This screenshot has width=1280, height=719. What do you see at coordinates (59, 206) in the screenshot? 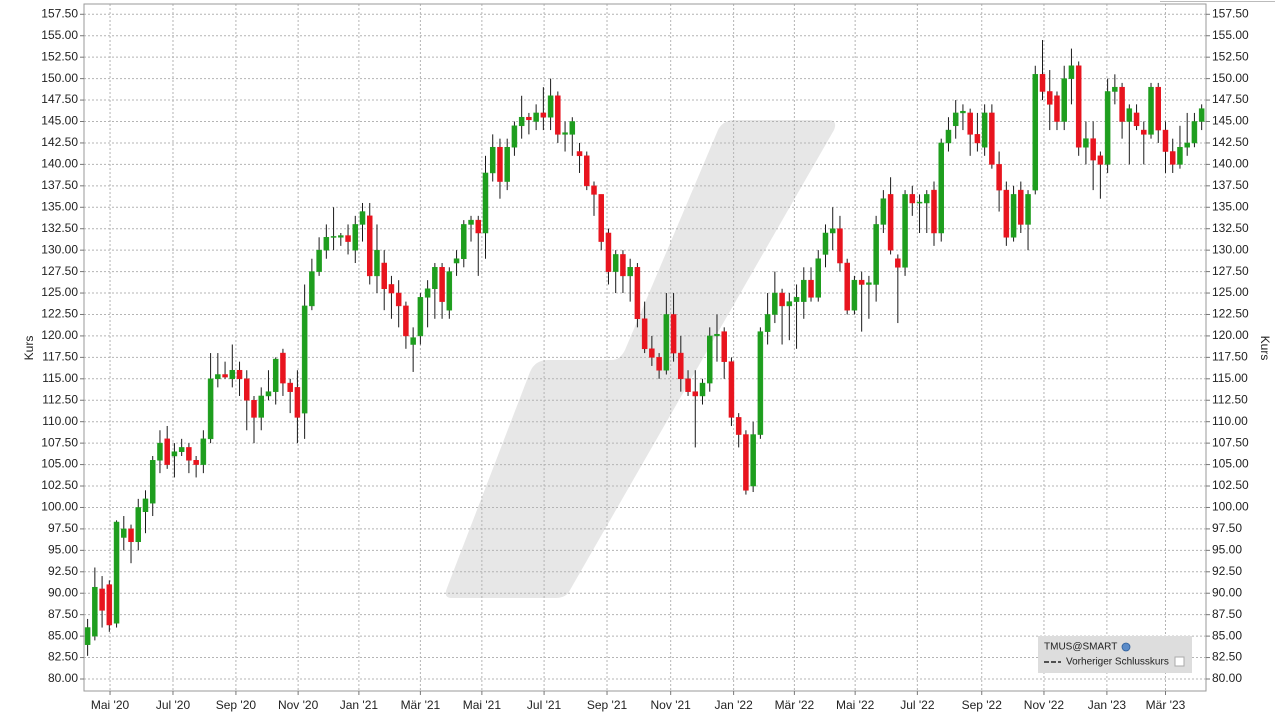
I see `y-tick-label: 135.00` at bounding box center [59, 206].